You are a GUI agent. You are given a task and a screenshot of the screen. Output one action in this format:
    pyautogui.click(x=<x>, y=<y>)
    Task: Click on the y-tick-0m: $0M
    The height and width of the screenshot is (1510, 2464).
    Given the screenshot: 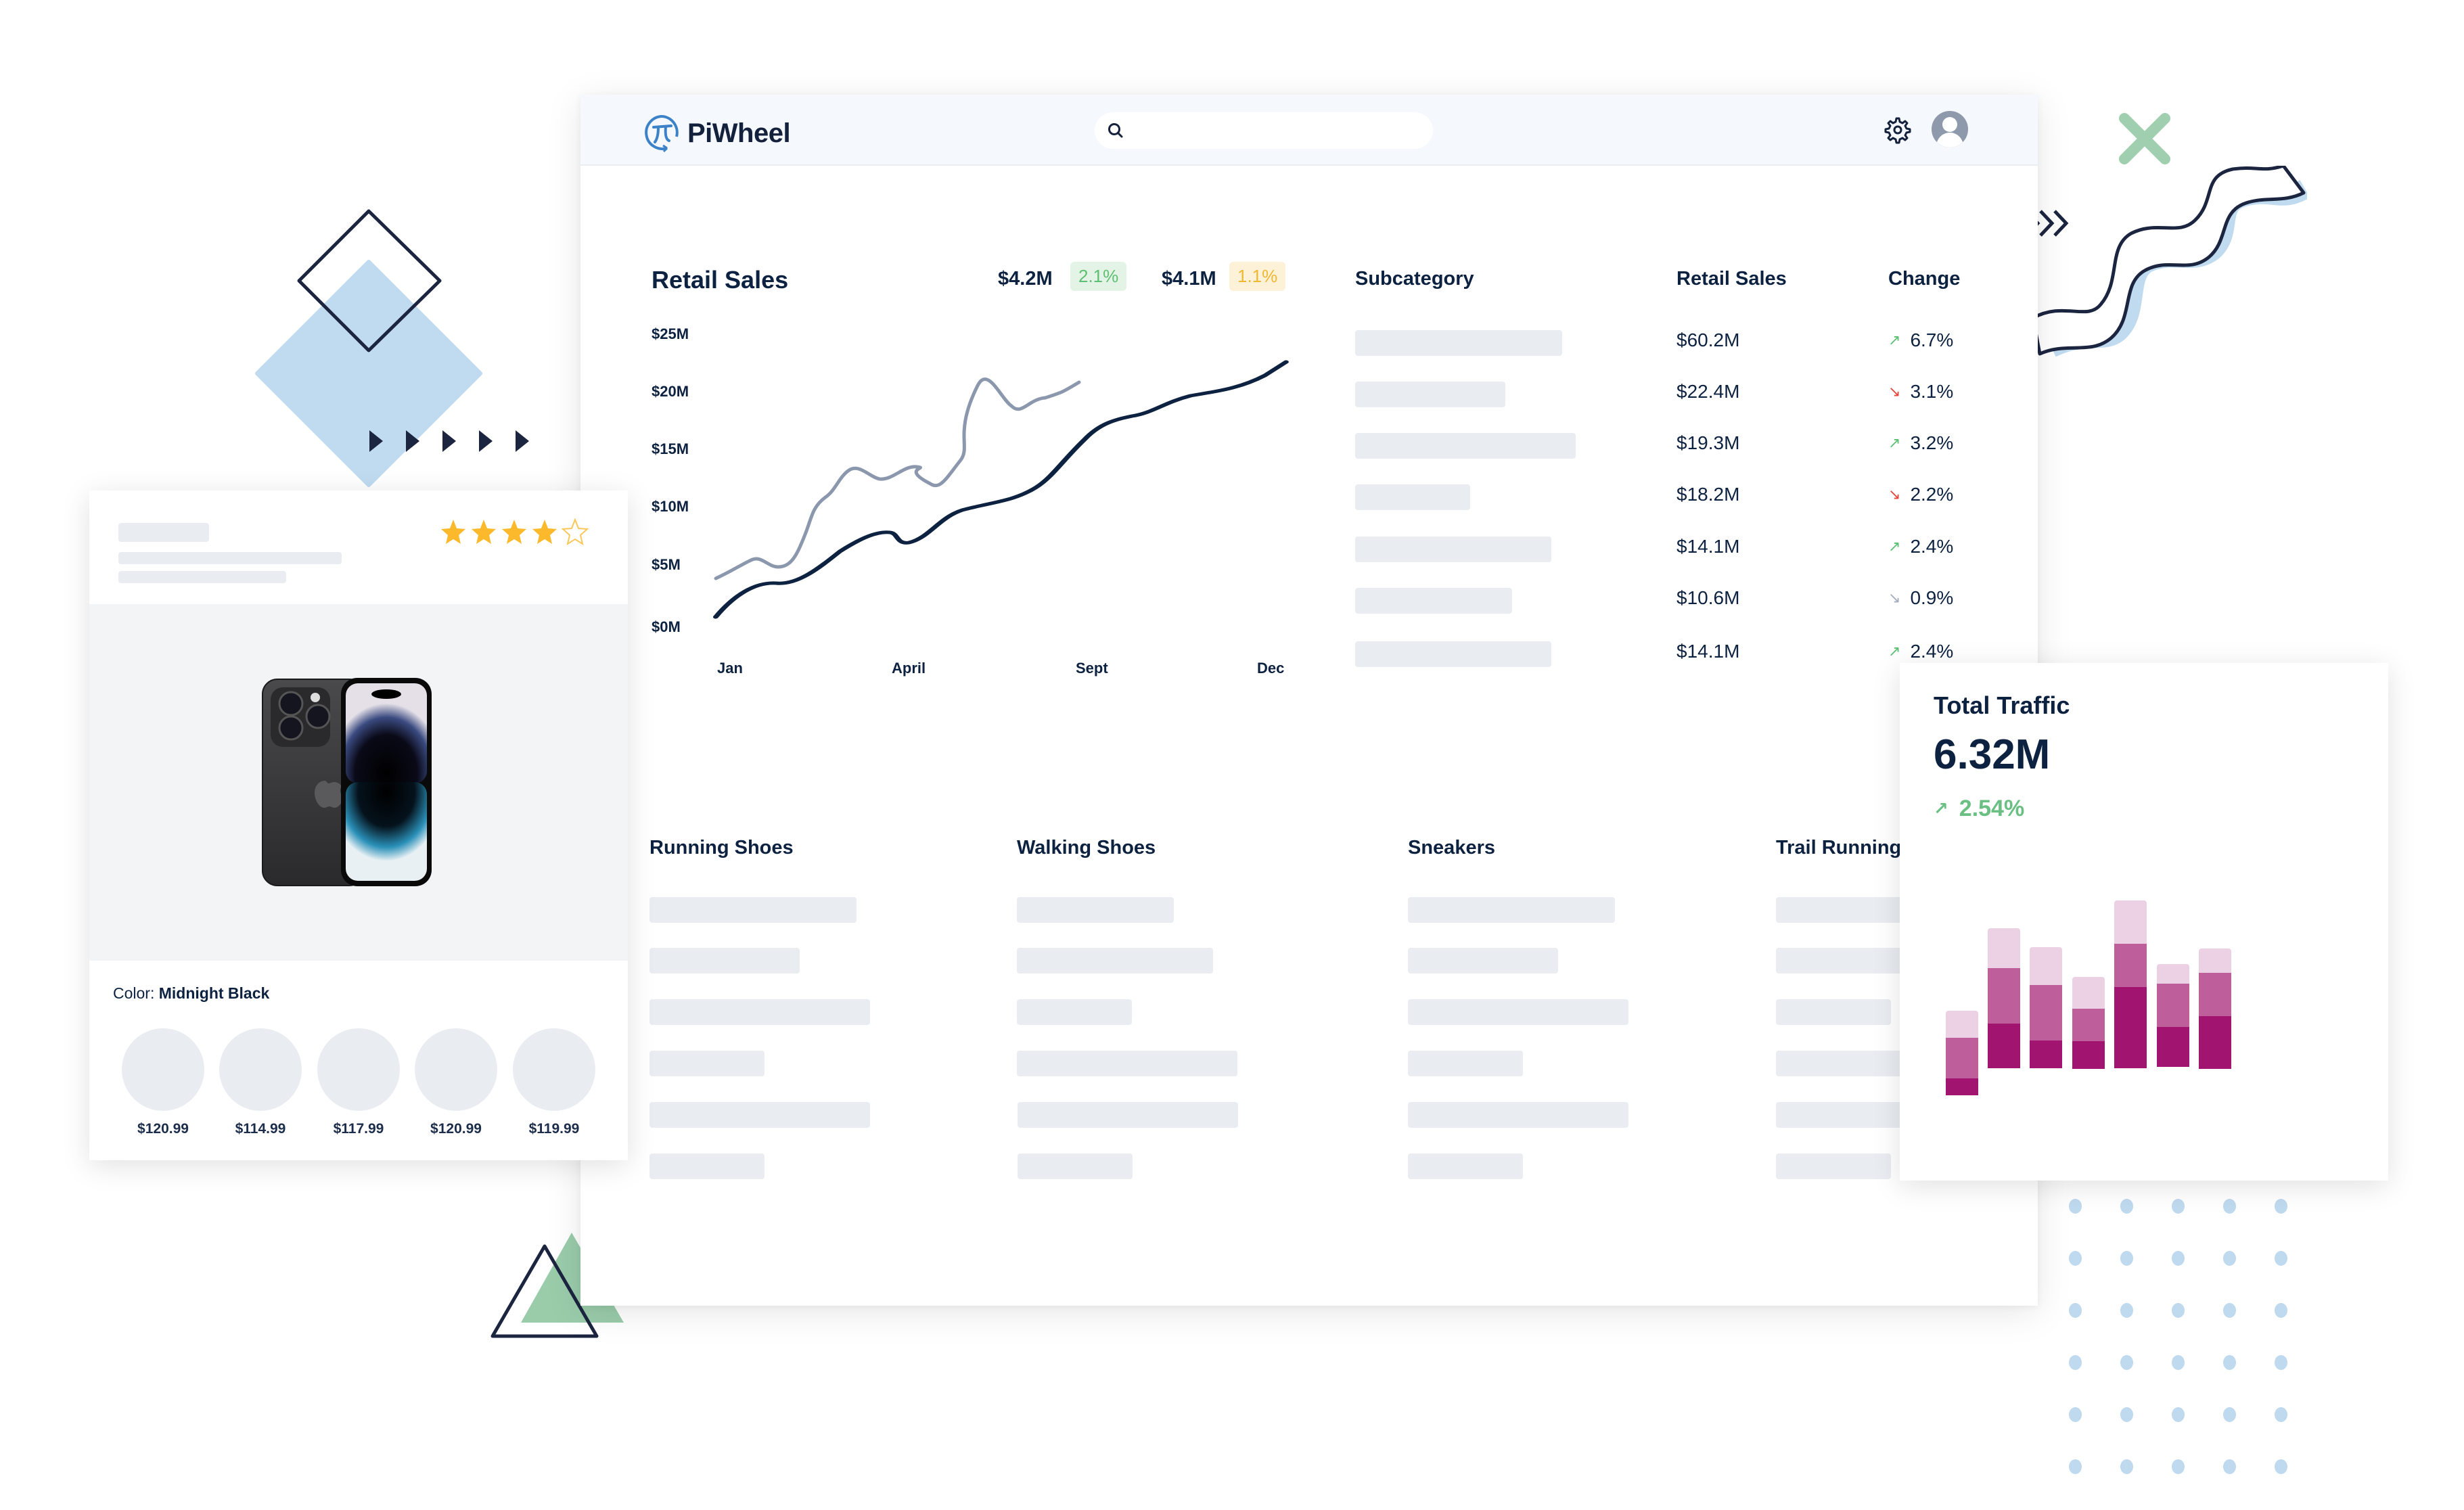 What is the action you would take?
    pyautogui.click(x=666, y=626)
    